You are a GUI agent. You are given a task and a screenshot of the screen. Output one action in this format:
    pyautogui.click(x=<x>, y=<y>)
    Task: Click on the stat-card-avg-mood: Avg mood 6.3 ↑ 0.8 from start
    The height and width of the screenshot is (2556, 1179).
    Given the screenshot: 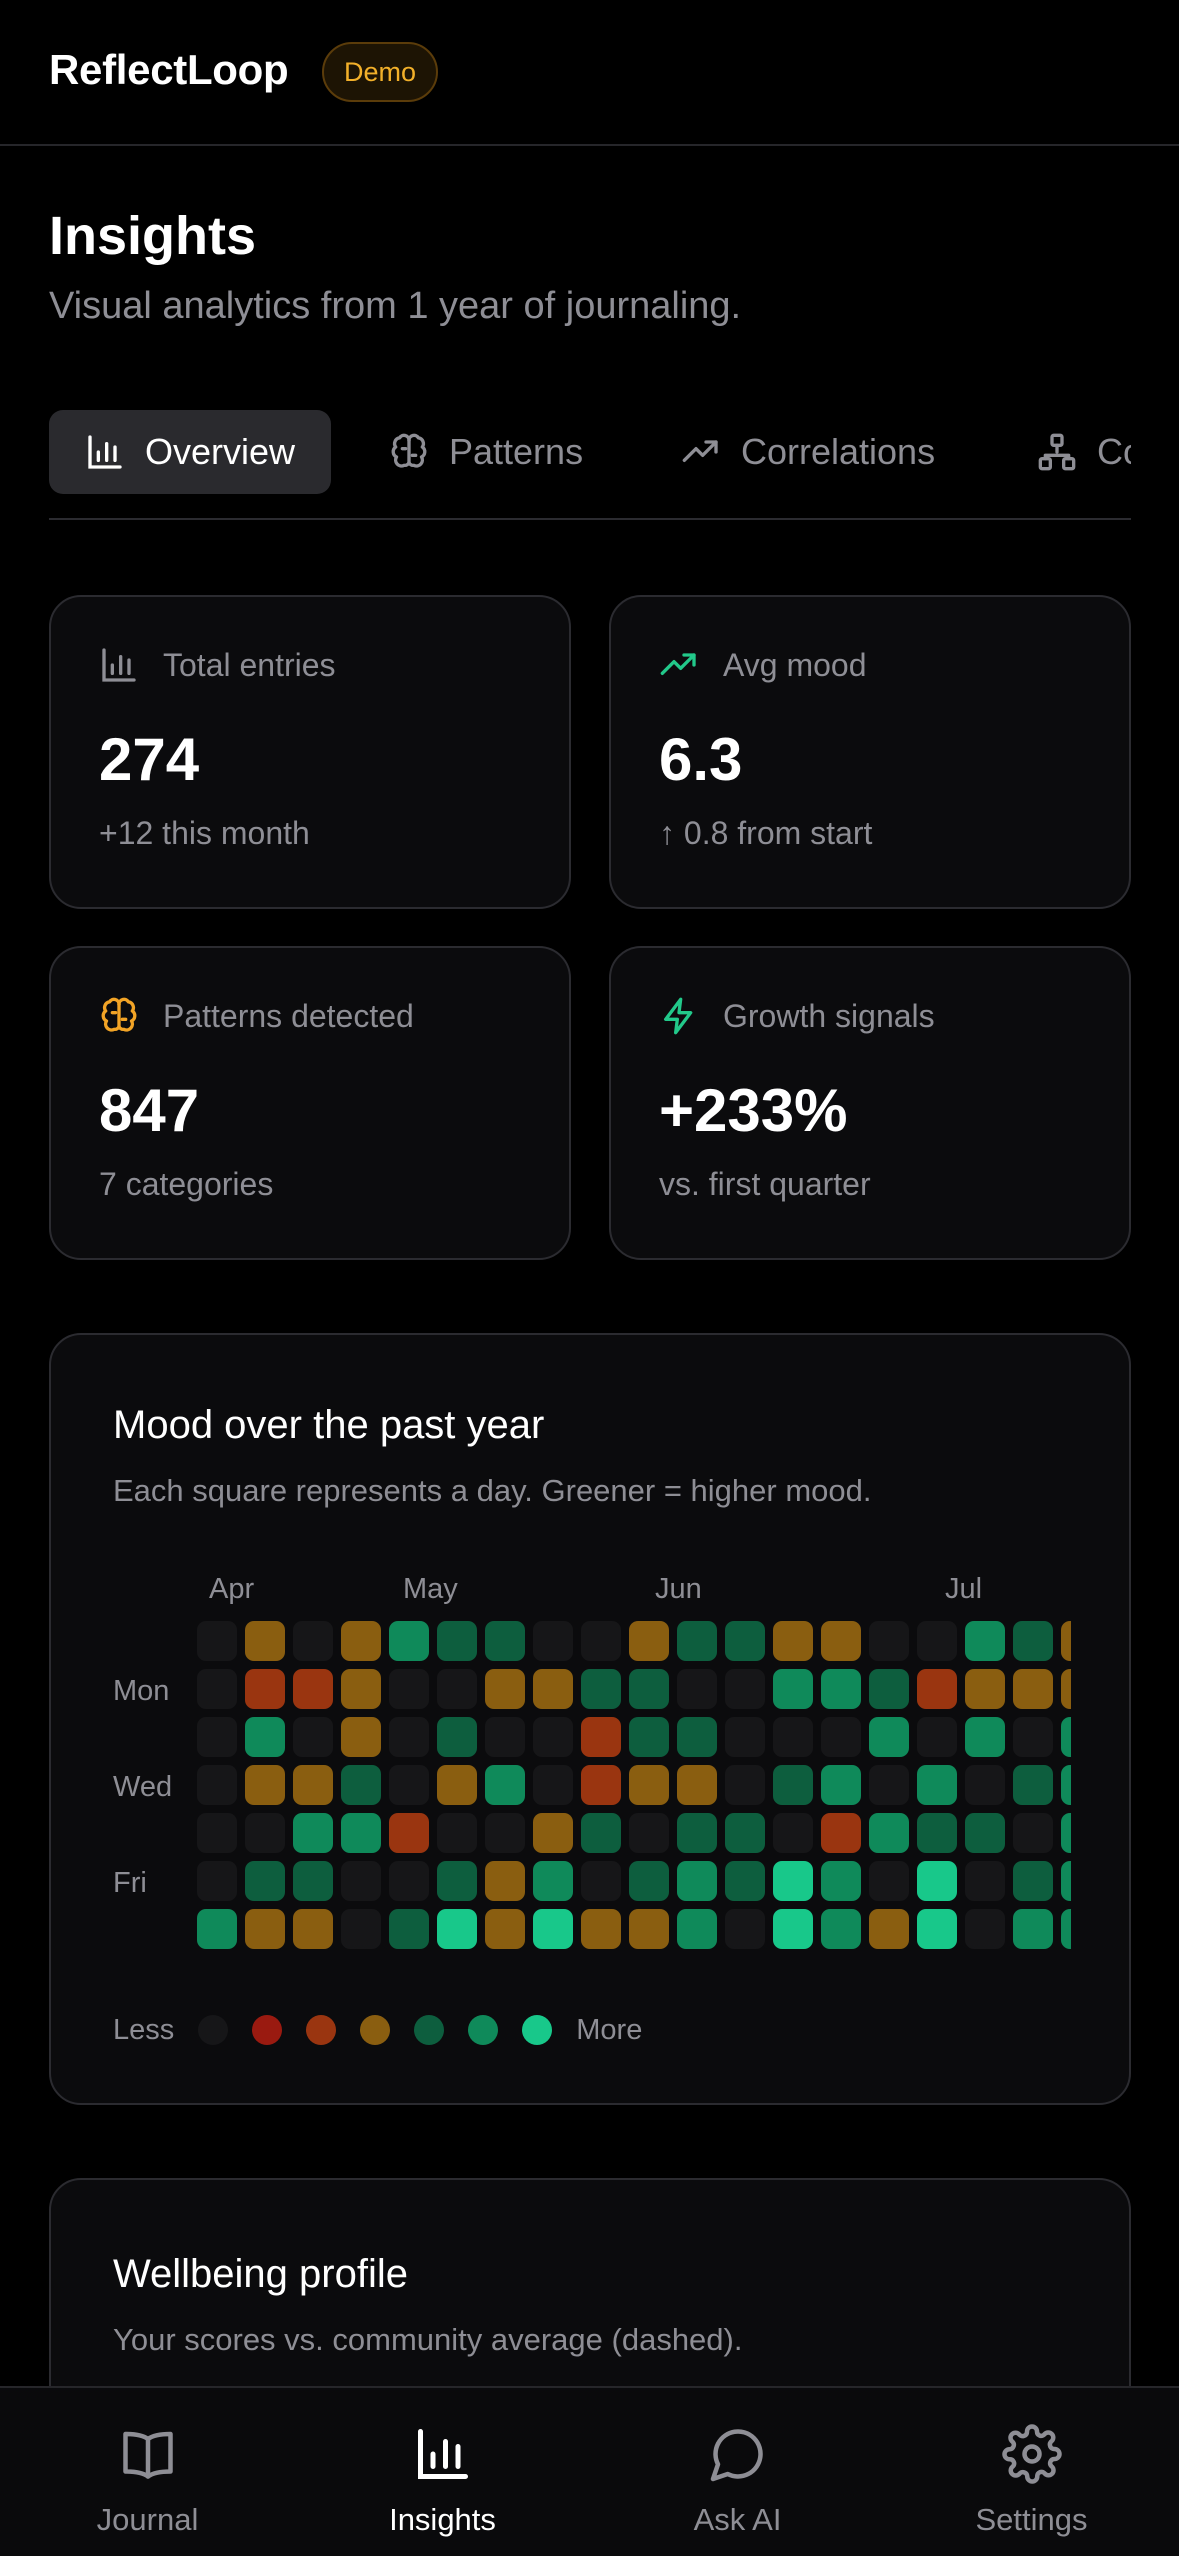 What is the action you would take?
    pyautogui.click(x=870, y=752)
    